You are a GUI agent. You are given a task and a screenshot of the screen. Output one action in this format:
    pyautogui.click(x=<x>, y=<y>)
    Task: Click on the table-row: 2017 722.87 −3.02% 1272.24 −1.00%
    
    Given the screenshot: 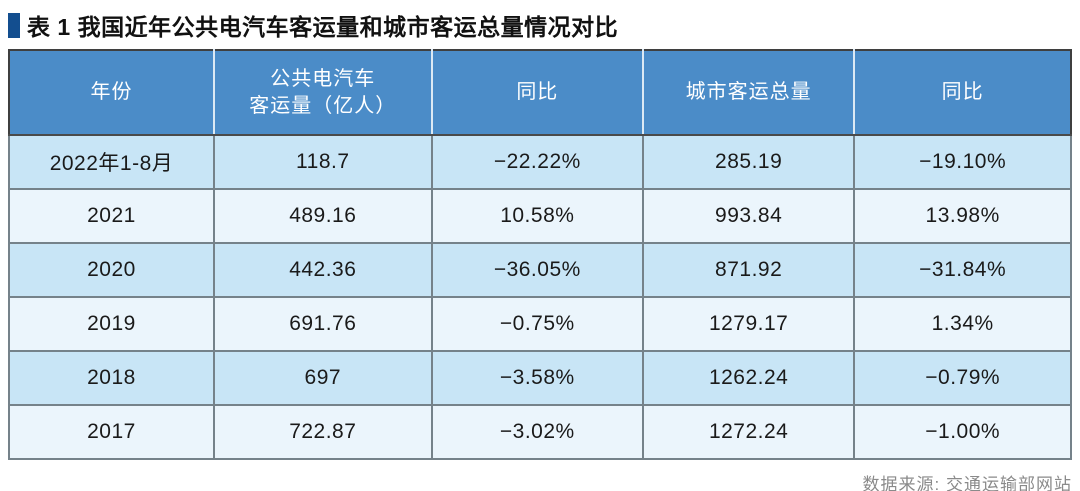 What is the action you would take?
    pyautogui.click(x=540, y=432)
    